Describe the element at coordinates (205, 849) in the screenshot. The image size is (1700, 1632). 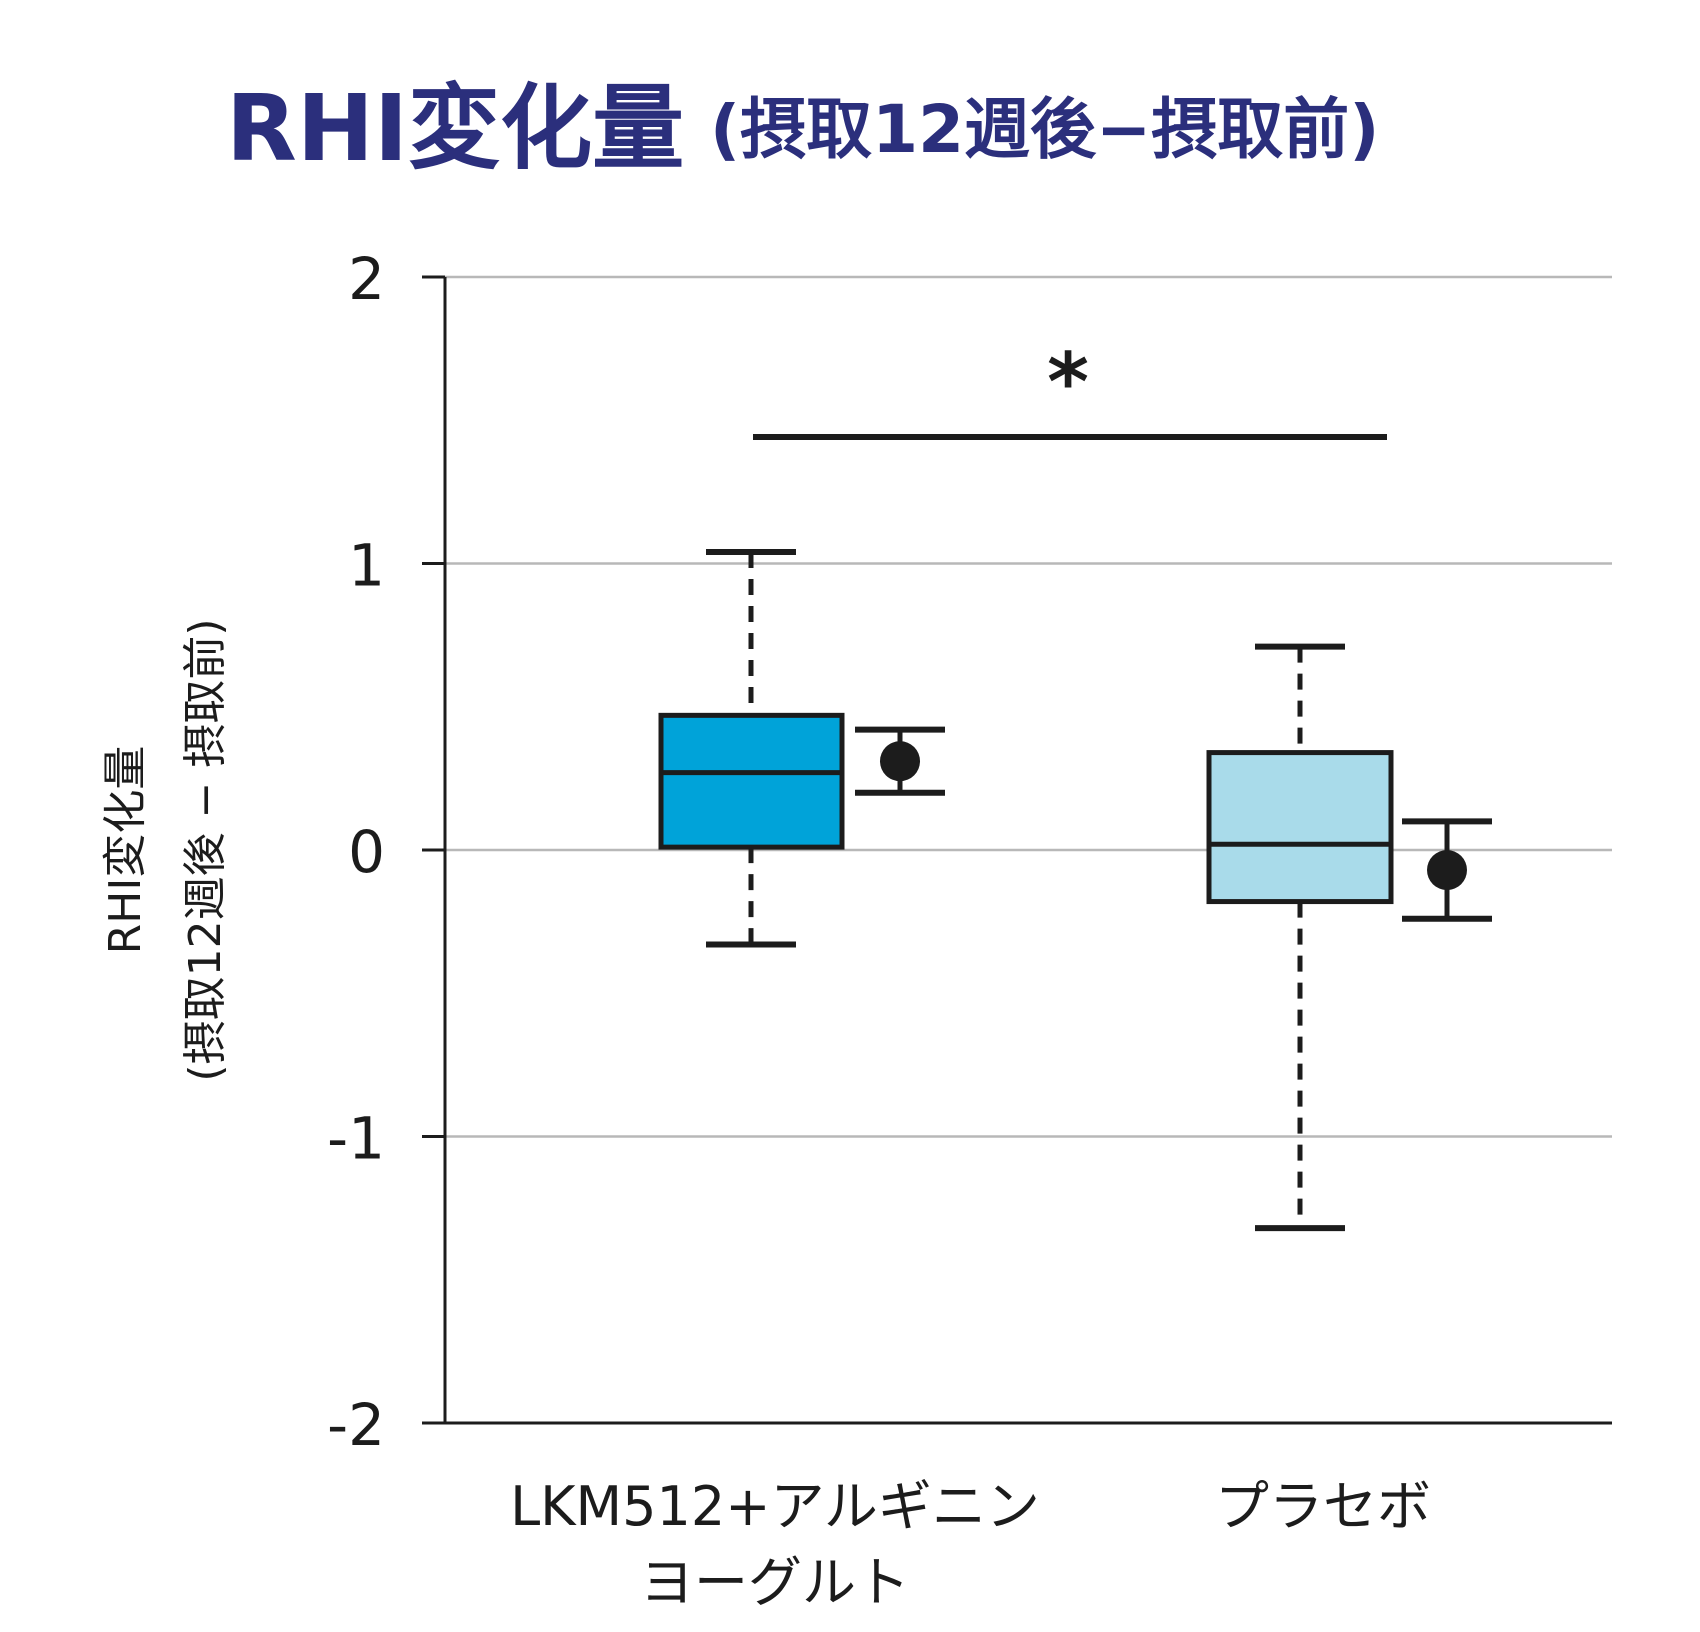
I see `y-axis-label-line2: (摂取12週後 − 摂取前)` at that location.